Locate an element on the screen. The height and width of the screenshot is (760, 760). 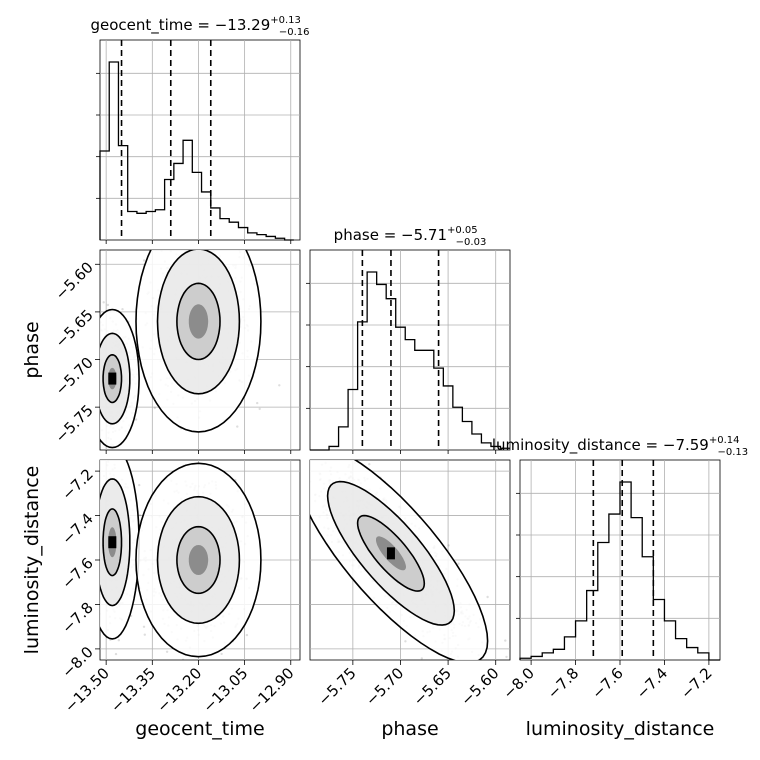
y-axis-label-luminosity_distance: luminosity_distance is located at coordinates (32, 560).